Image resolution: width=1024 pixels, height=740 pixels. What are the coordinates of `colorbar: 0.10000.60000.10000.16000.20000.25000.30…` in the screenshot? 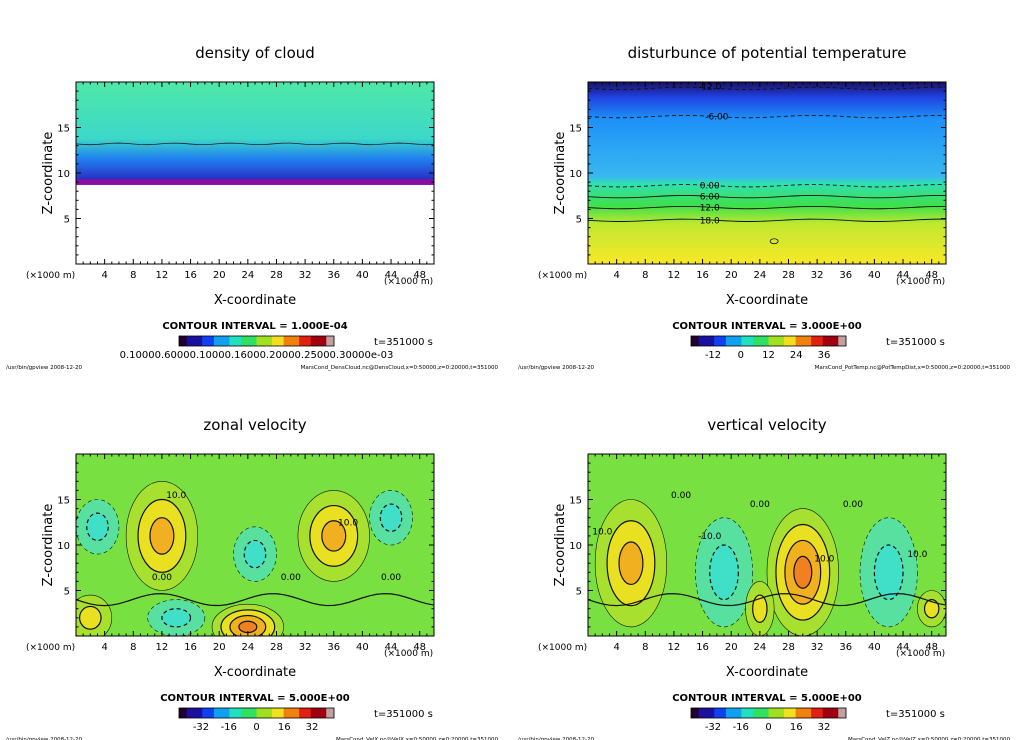 It's located at (256, 348).